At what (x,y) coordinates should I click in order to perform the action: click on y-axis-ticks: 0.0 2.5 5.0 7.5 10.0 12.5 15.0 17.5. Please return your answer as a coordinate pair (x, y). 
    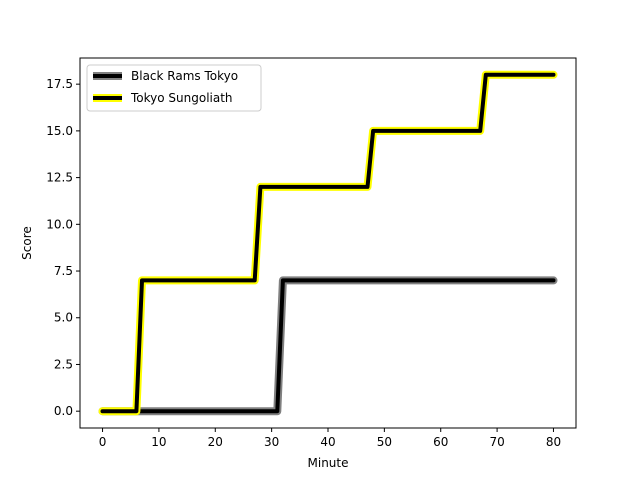
    Looking at the image, I should click on (63, 247).